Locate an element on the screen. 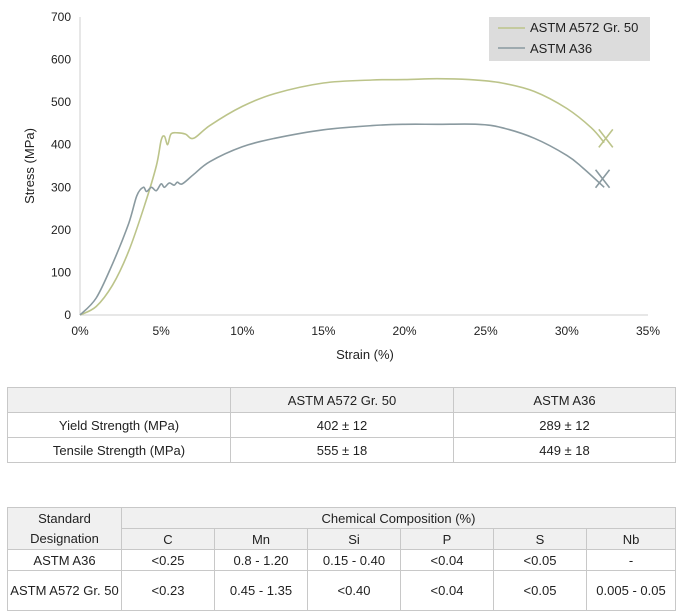 The height and width of the screenshot is (615, 685). table-cell: 289 ± 12 is located at coordinates (564, 425).